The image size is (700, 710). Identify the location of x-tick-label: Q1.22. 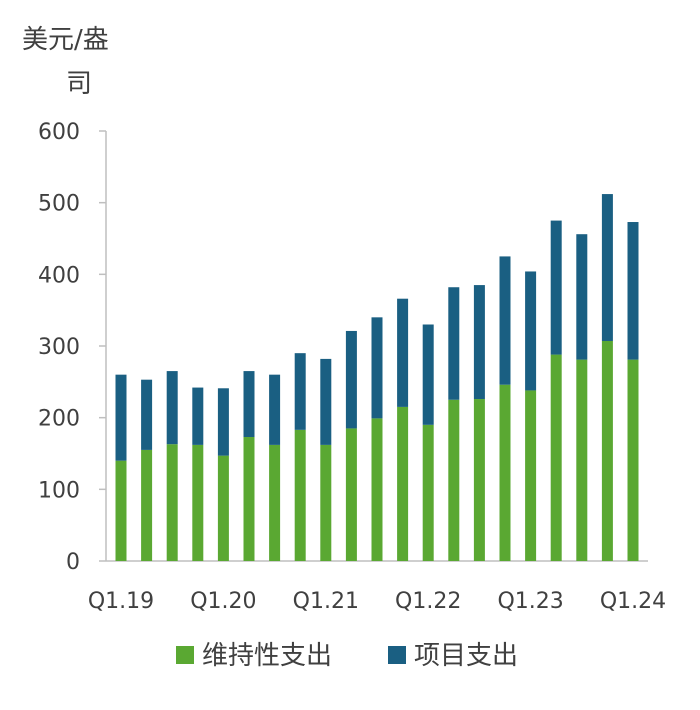
(428, 601).